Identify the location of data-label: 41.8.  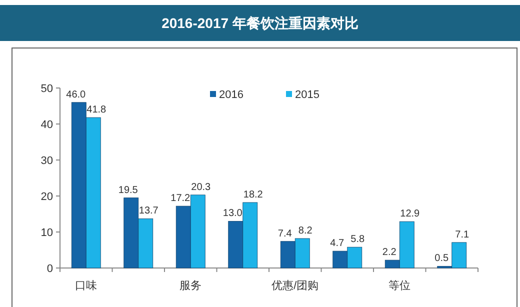
(96, 110).